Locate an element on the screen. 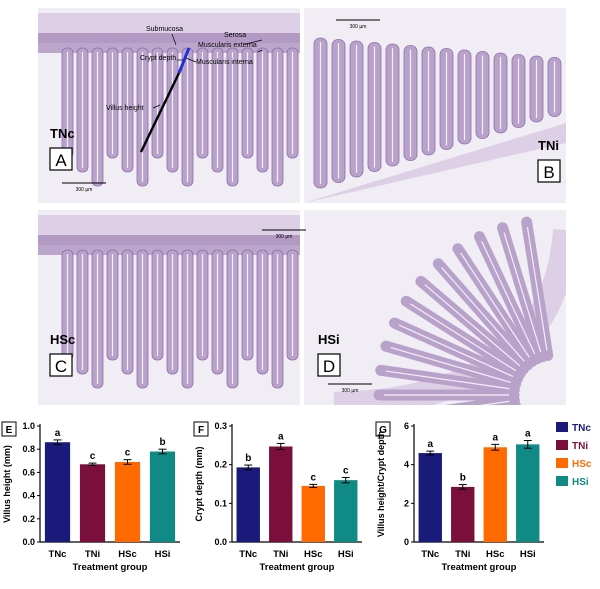 This screenshot has width=600, height=589. submucosa-pointer is located at coordinates (174, 39).